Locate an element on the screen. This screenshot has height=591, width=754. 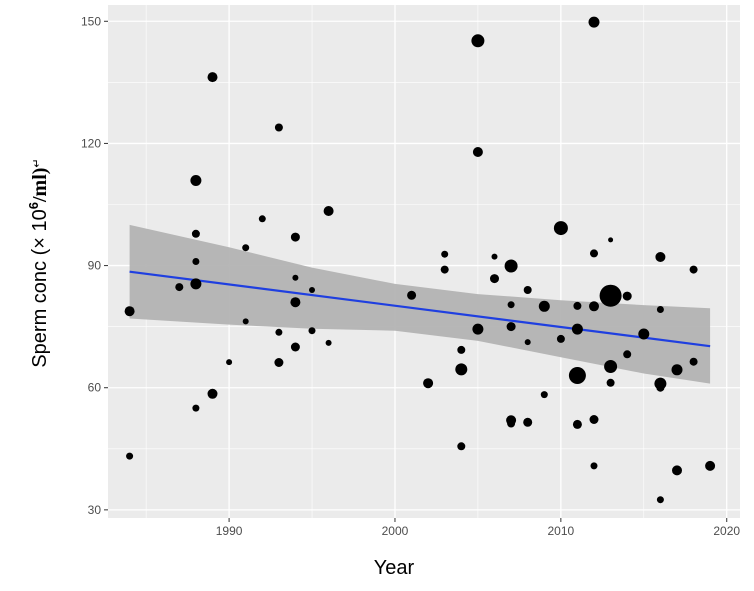
y-tick-label: 30 is located at coordinates (95, 510).